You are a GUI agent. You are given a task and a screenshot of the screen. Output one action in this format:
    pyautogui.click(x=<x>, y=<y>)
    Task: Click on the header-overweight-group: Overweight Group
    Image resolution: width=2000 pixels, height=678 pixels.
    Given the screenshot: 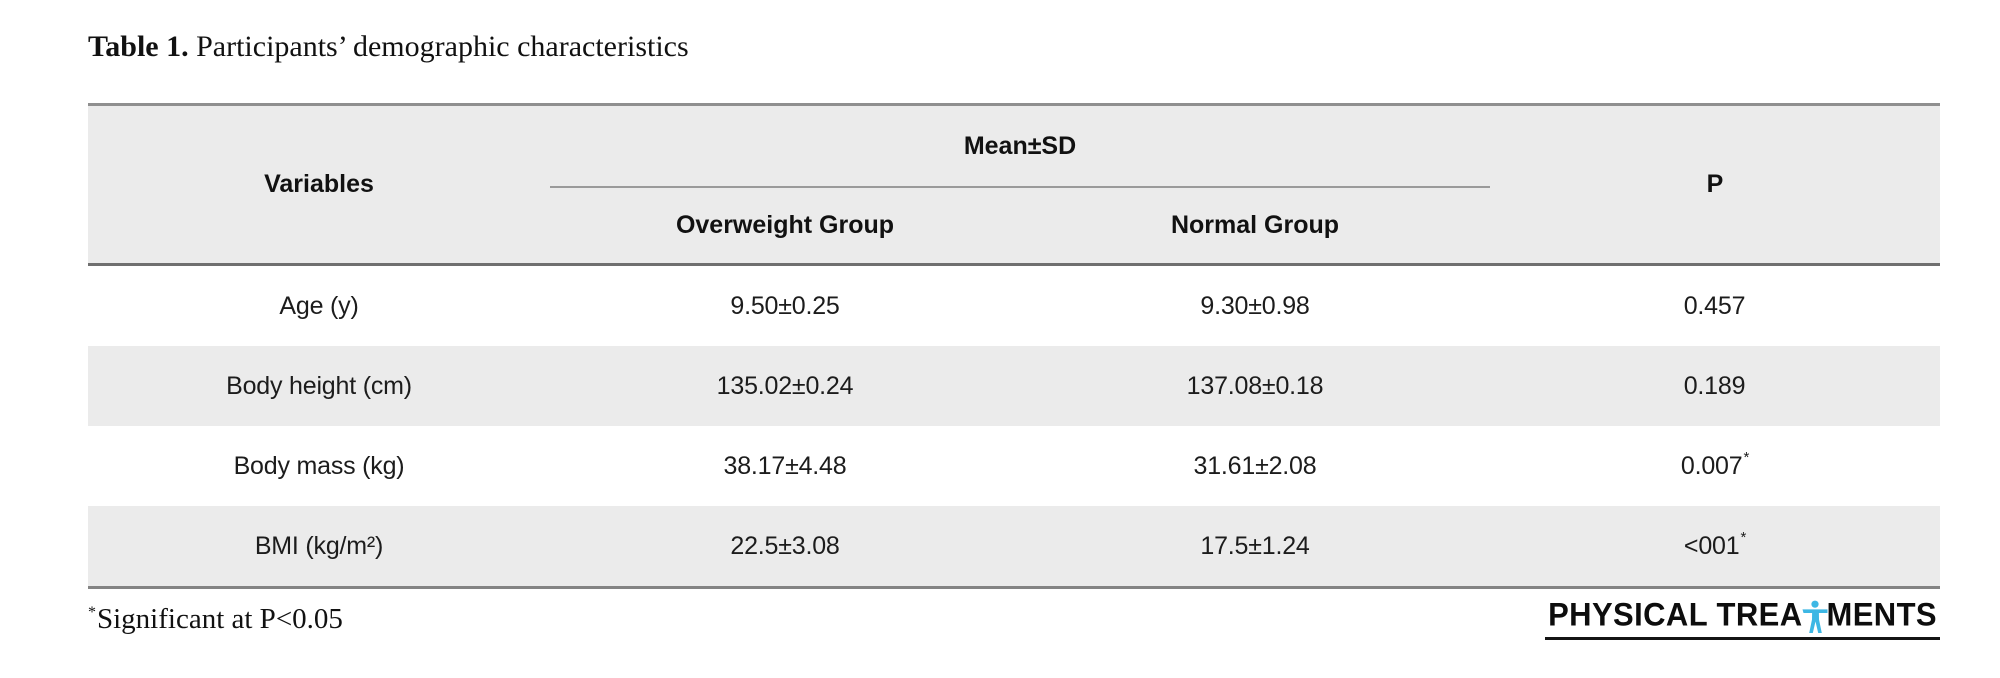 What is the action you would take?
    pyautogui.click(x=785, y=225)
    